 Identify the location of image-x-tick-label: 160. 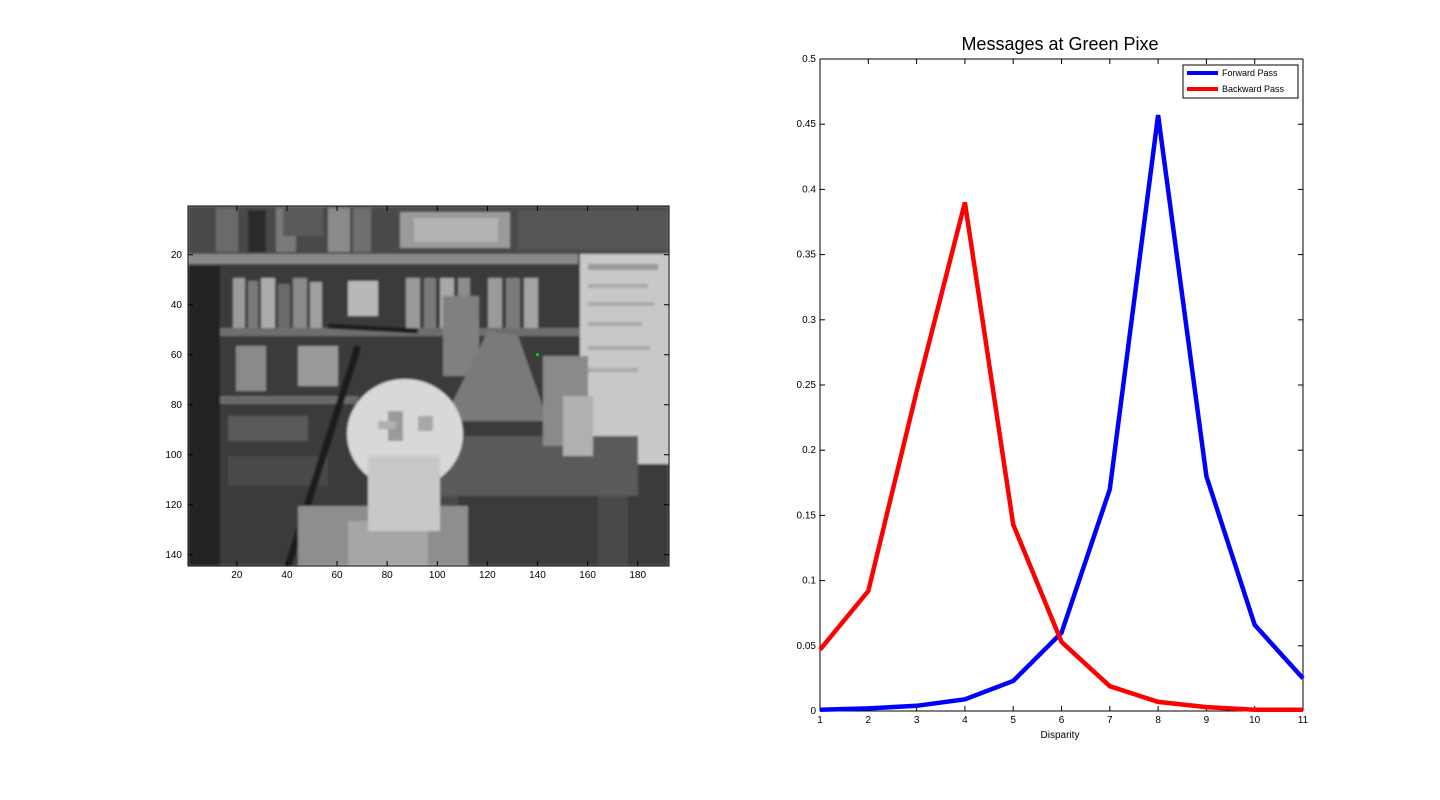
(587, 575).